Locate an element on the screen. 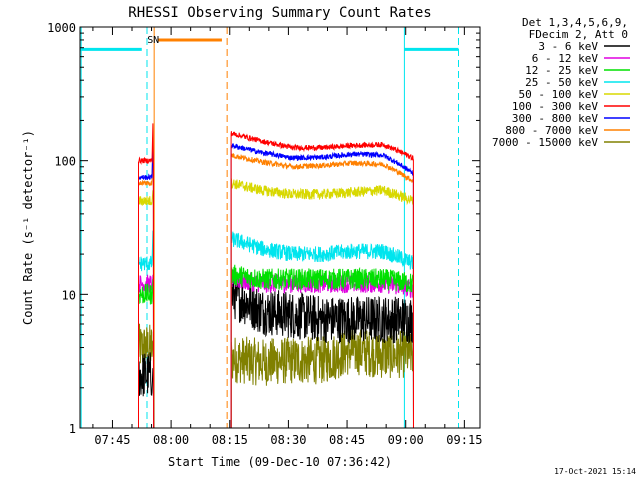 This screenshot has height=480, width=640. legend-entry-label: 100 - 300 keV is located at coordinates (555, 106).